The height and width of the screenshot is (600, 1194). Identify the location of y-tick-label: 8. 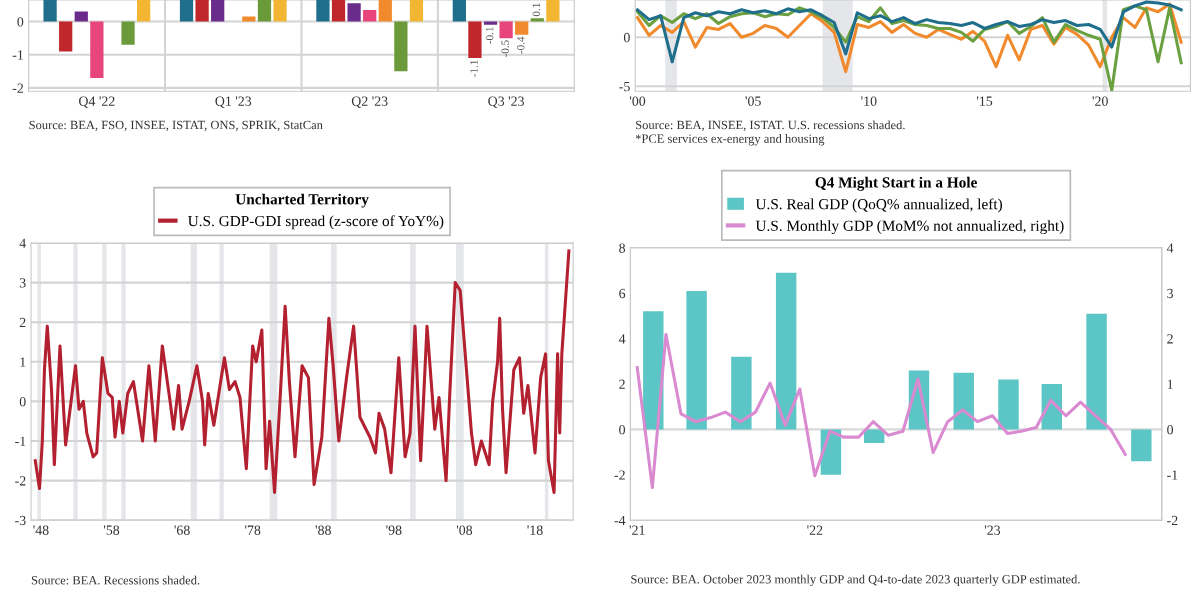
(622, 248).